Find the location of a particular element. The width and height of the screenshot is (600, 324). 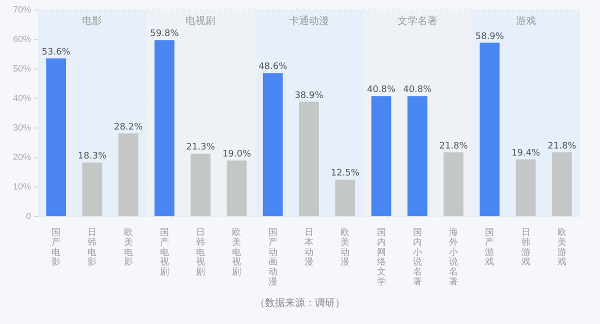

data-label: 59.8% is located at coordinates (165, 34).